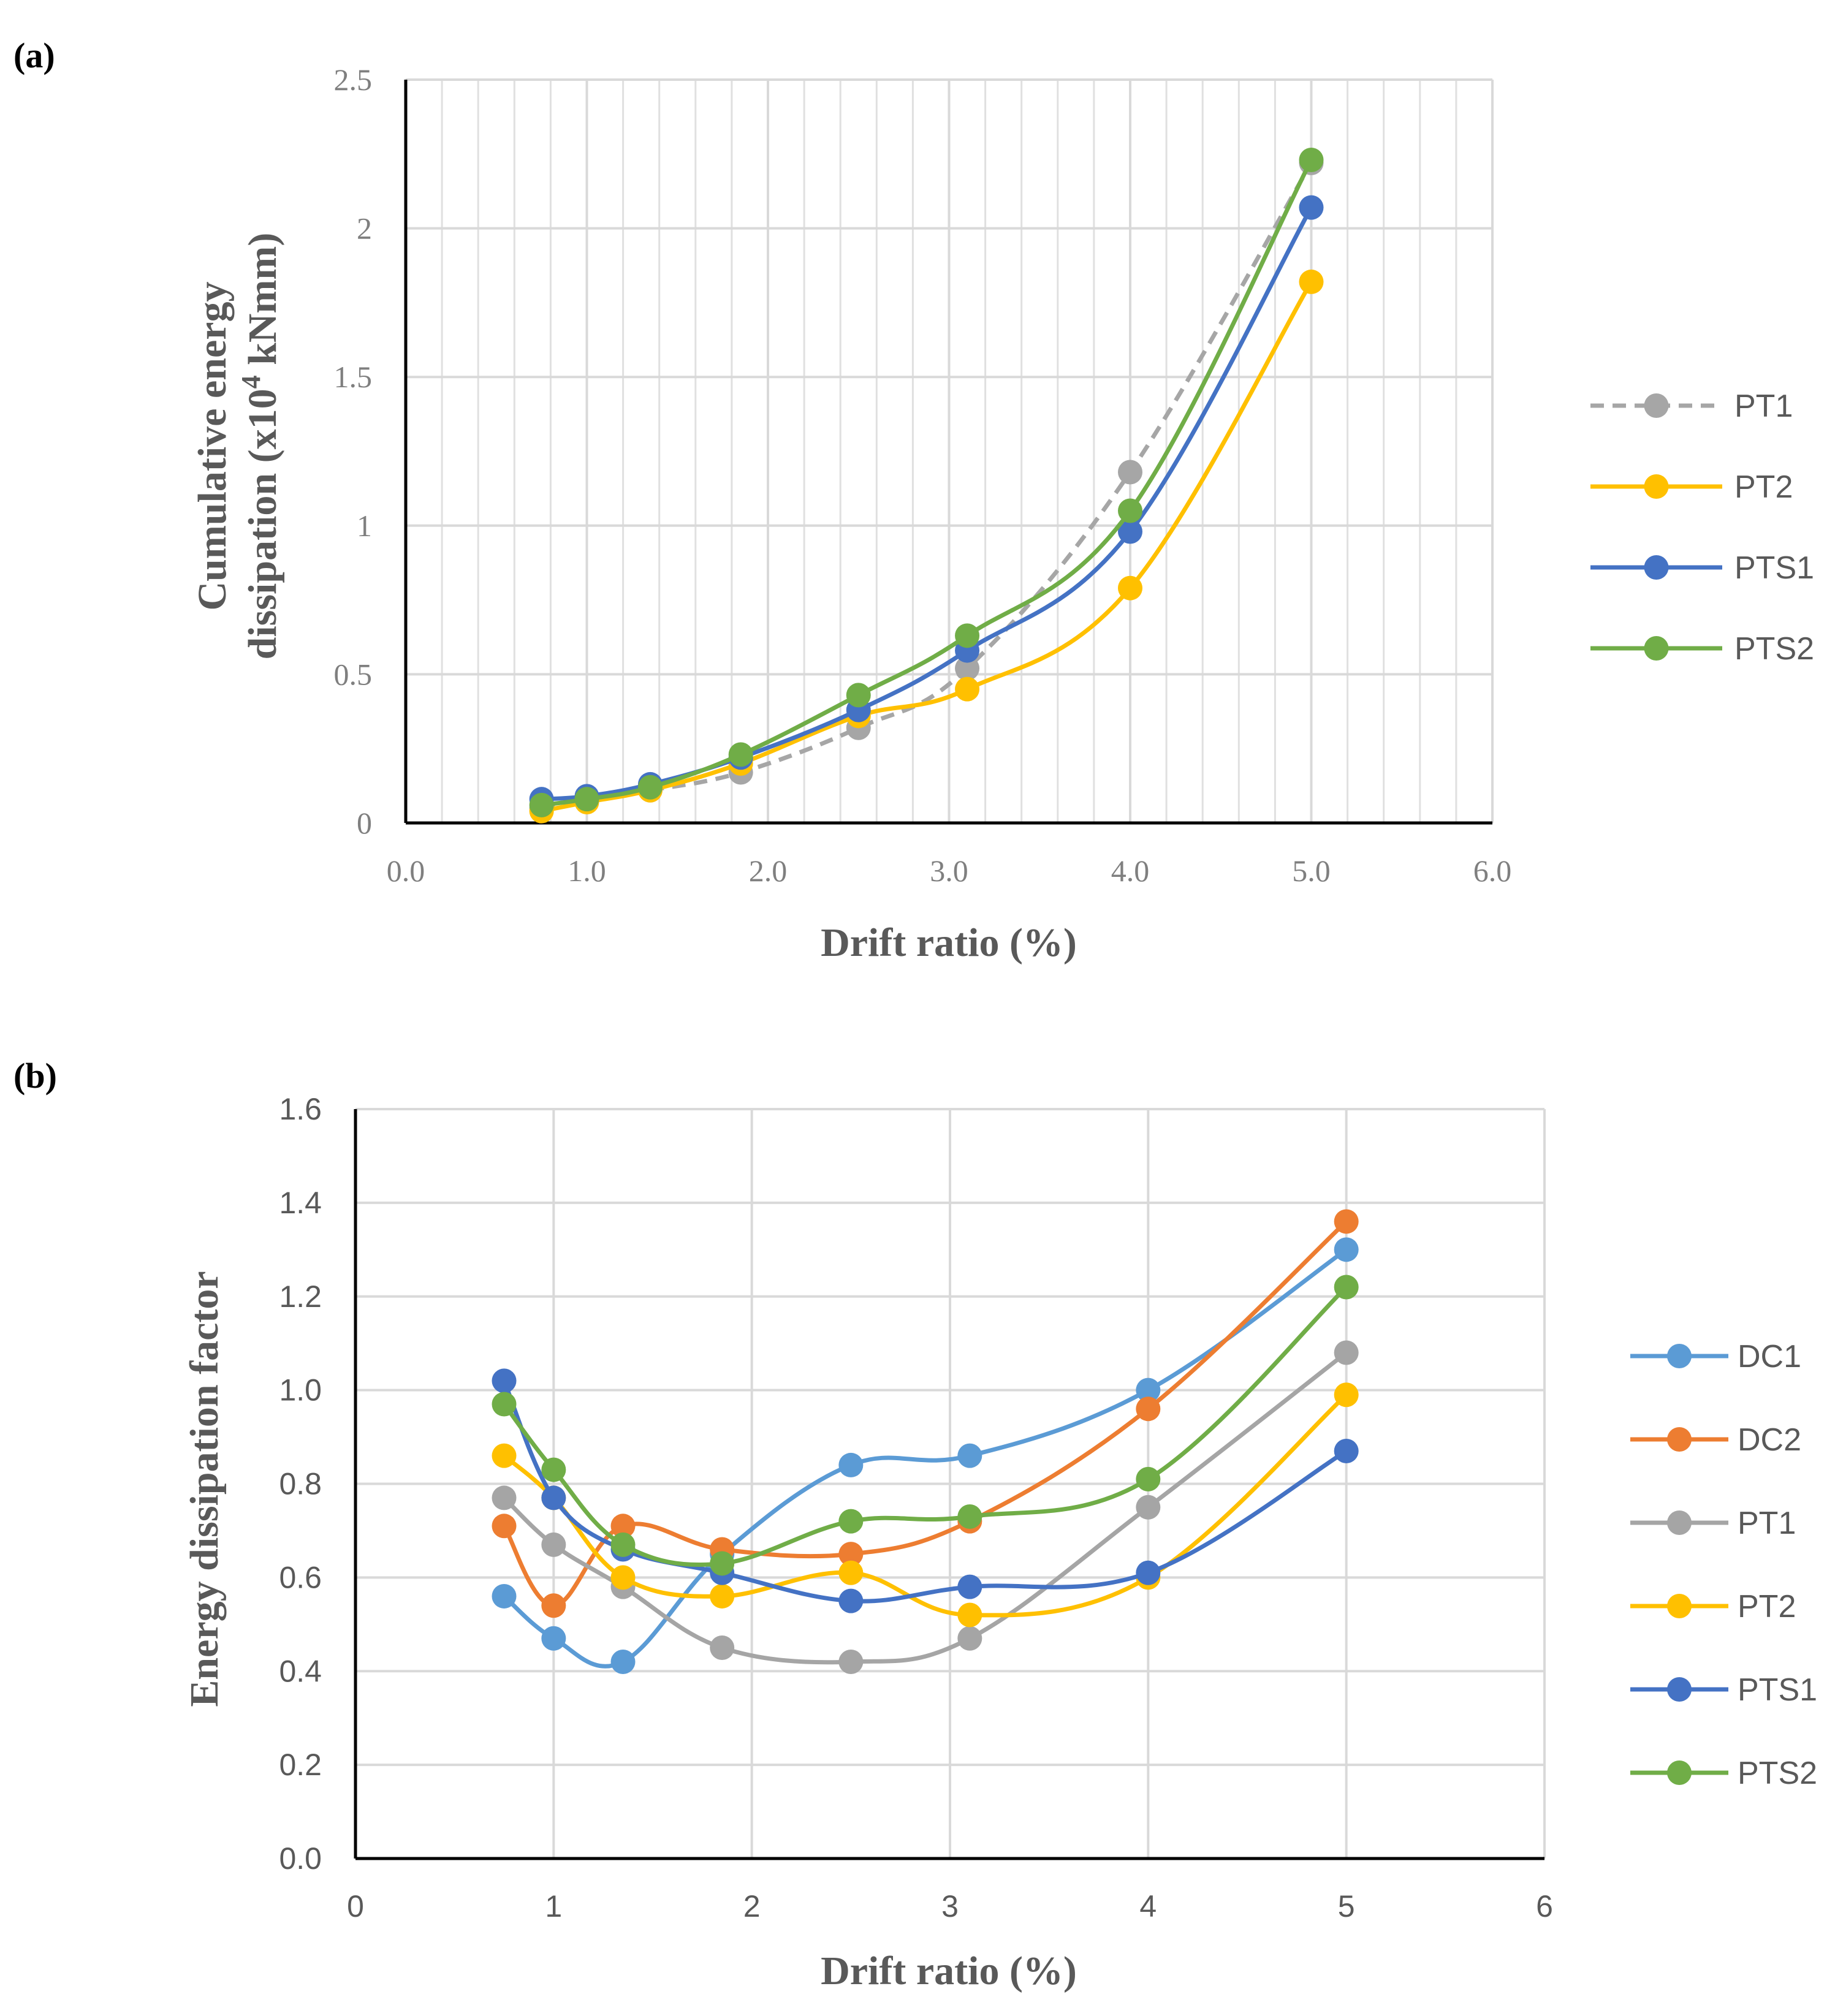 Image resolution: width=1835 pixels, height=2016 pixels. Describe the element at coordinates (300, 1765) in the screenshot. I see `y-tick-label: 0.2` at that location.